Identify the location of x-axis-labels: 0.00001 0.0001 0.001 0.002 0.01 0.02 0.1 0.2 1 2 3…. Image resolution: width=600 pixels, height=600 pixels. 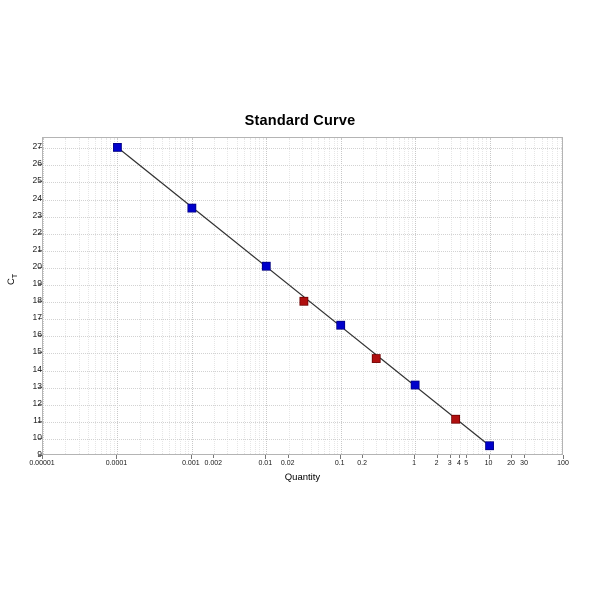
(299, 466).